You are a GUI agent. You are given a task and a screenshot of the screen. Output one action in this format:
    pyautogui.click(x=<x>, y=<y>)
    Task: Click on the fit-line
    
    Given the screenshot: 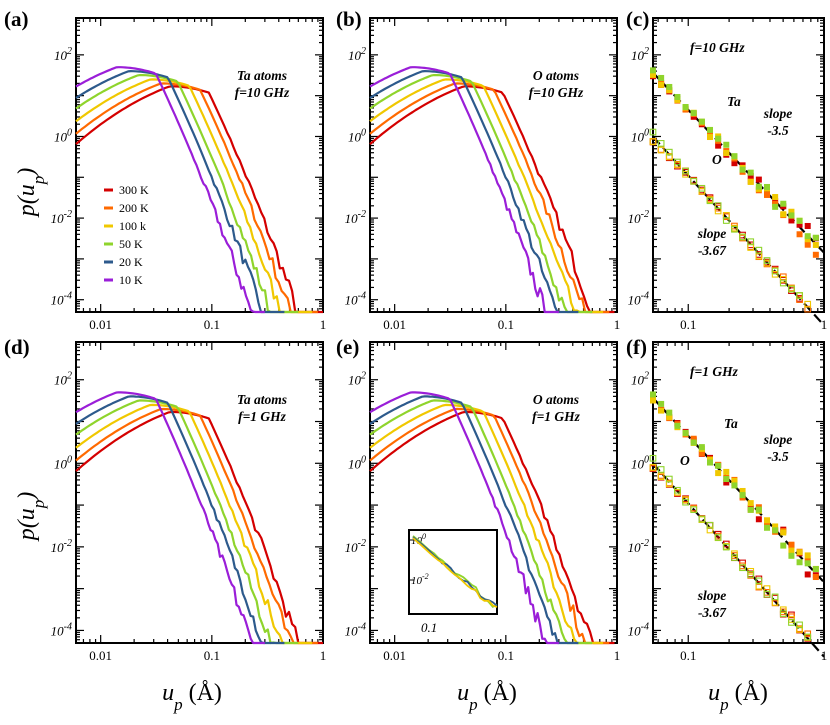 What is the action you would take?
    pyautogui.click(x=738, y=162)
    